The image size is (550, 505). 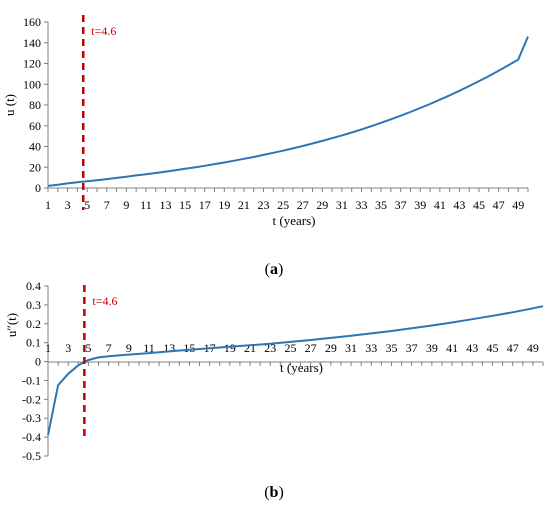 What do you see at coordinates (205, 205) in the screenshot?
I see `x-tick-label: 17` at bounding box center [205, 205].